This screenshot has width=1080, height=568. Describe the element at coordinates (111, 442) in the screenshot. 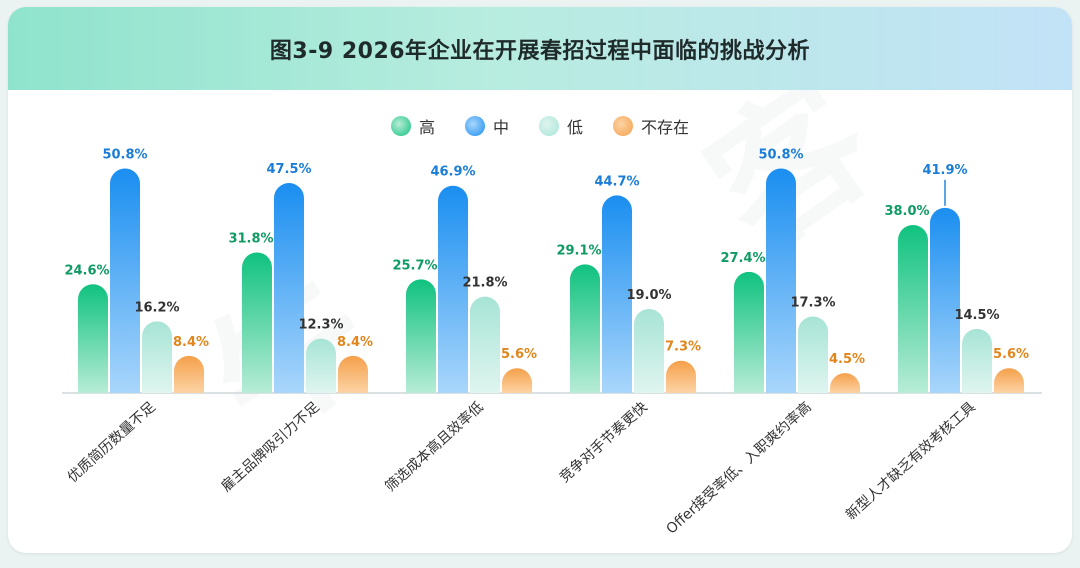

I see `category-label: 优质简历数量不足` at that location.